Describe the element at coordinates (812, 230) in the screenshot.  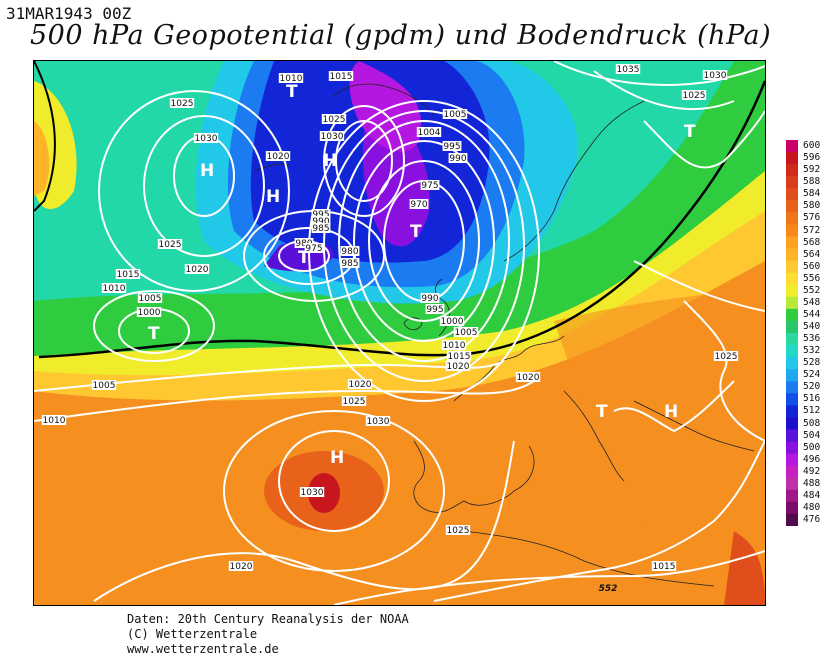
I see `colorbar-label: 572` at that location.